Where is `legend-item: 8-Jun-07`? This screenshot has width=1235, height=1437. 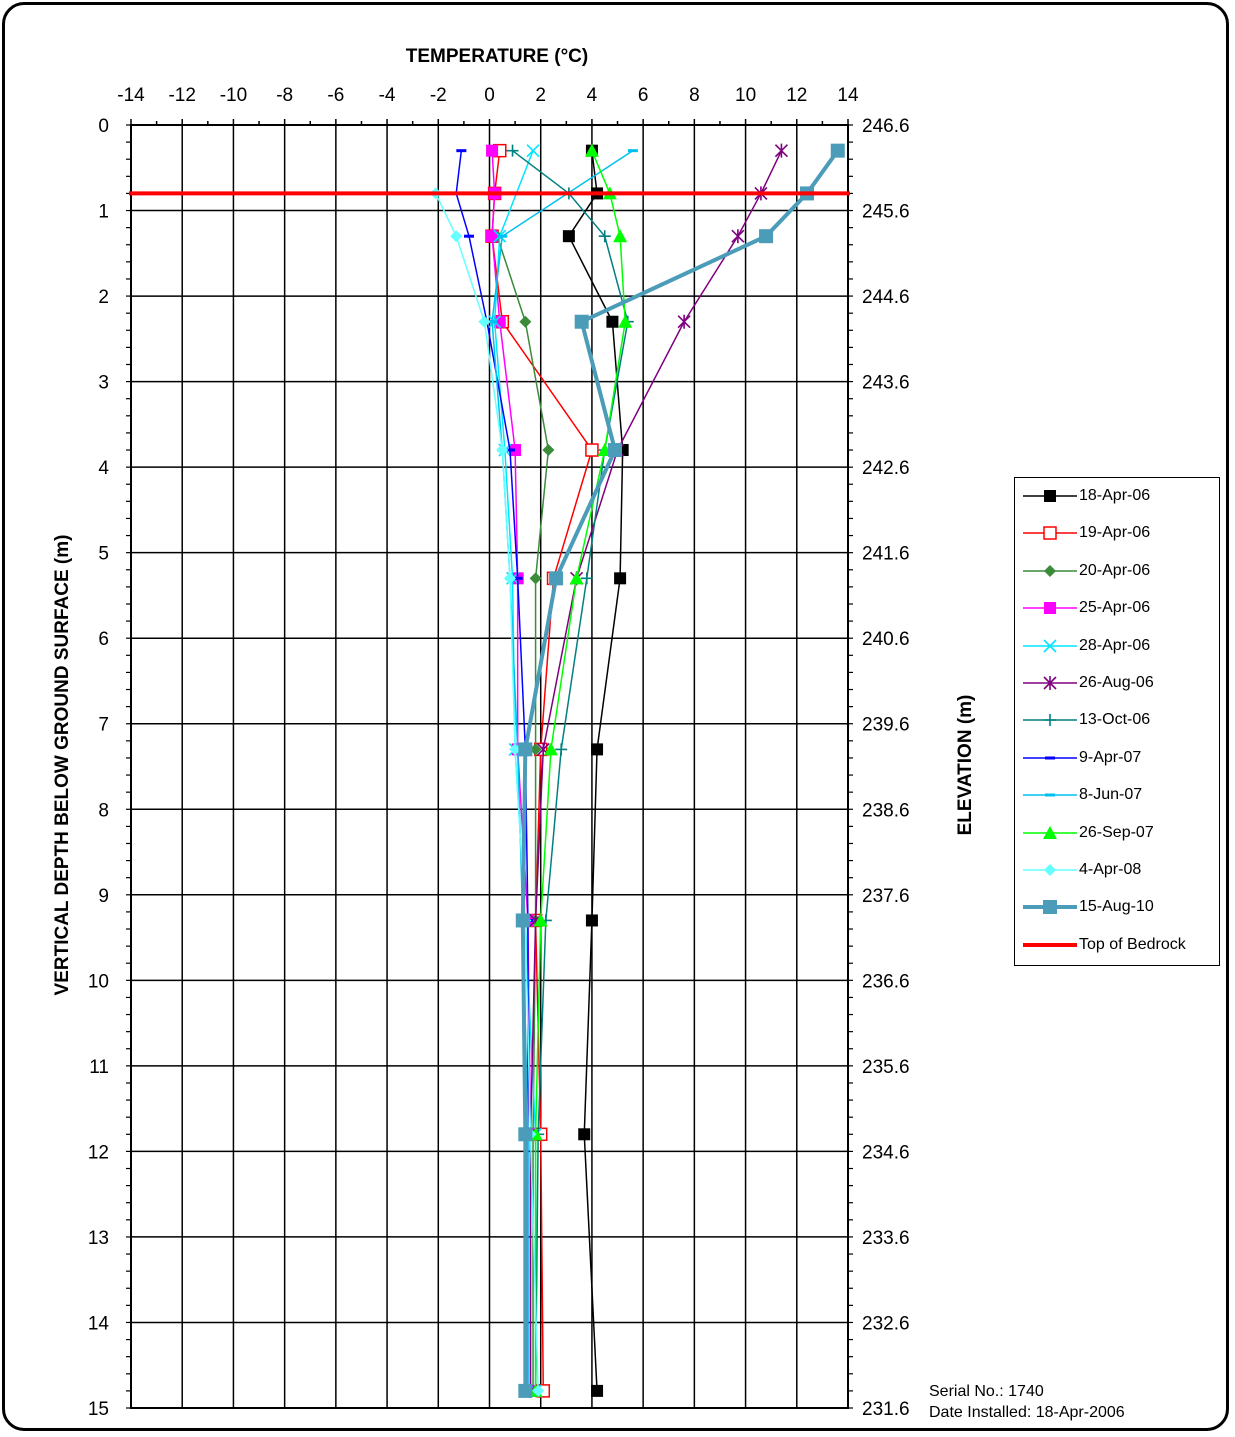 legend-item: 8-Jun-07 is located at coordinates (1118, 795).